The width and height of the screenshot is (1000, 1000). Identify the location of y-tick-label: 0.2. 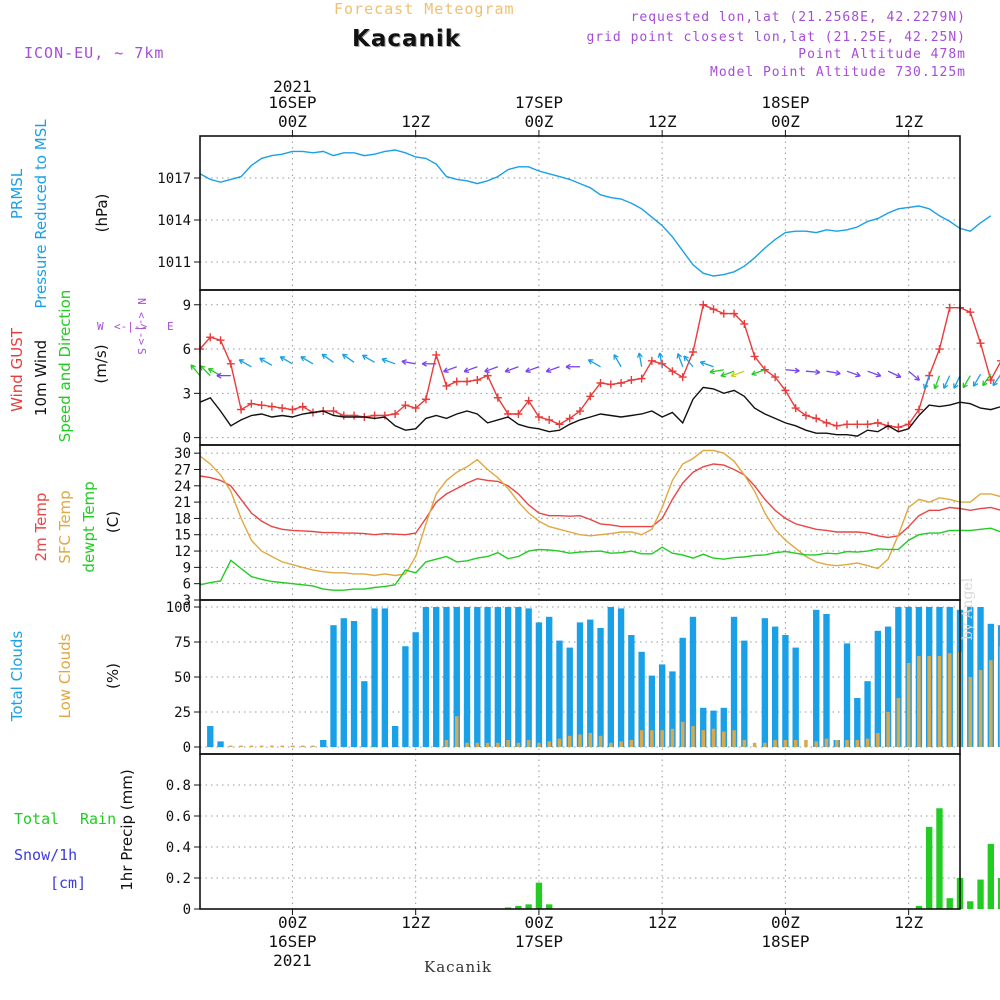
(178, 879).